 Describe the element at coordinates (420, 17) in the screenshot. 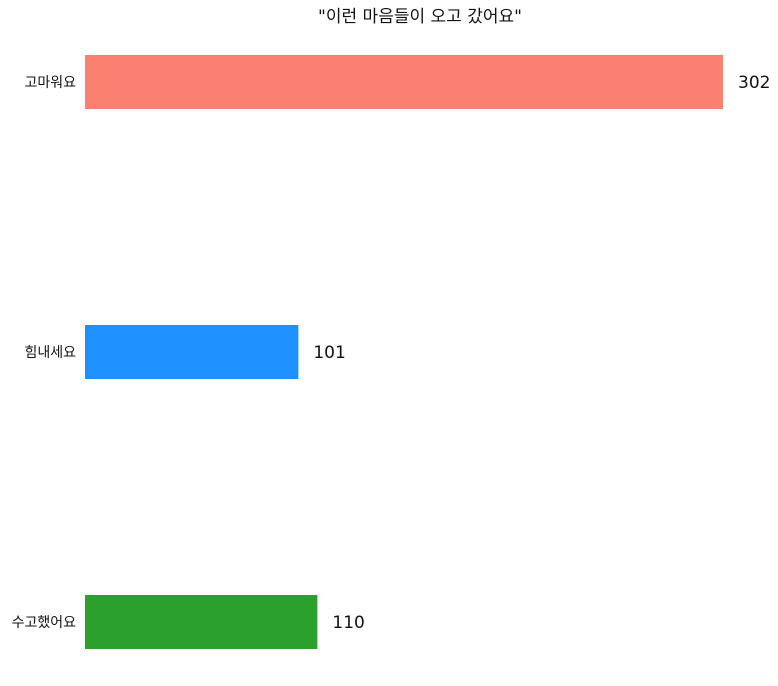

I see `chart-title: "이런 마음들이 오고 갔어요"` at that location.